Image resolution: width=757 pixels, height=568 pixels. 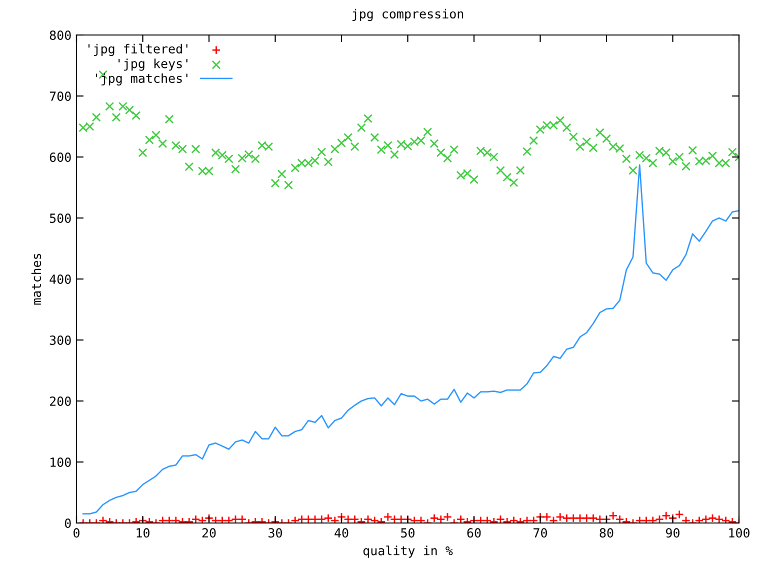 What do you see at coordinates (341, 533) in the screenshot?
I see `x-tick-label: 40` at bounding box center [341, 533].